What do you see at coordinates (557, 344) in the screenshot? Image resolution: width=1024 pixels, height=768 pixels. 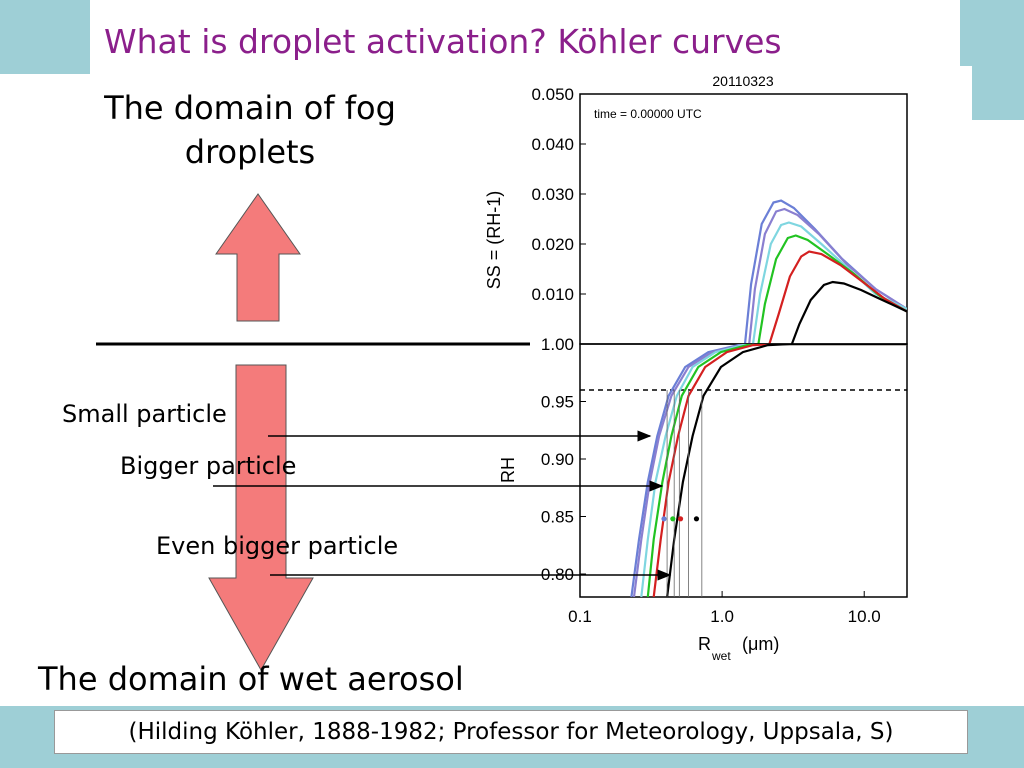 I see `rh-ytick-label: 1.00` at bounding box center [557, 344].